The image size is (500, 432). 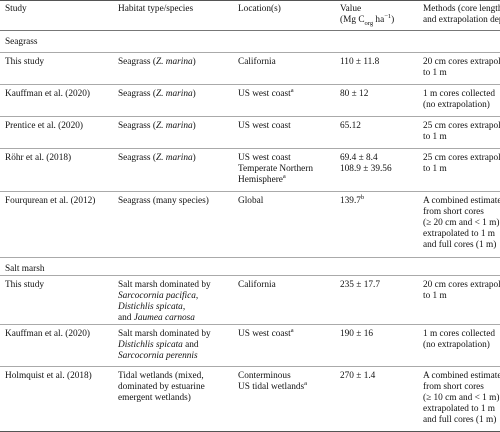 What do you see at coordinates (184, 307) in the screenshot?
I see `text-run: ,` at bounding box center [184, 307].